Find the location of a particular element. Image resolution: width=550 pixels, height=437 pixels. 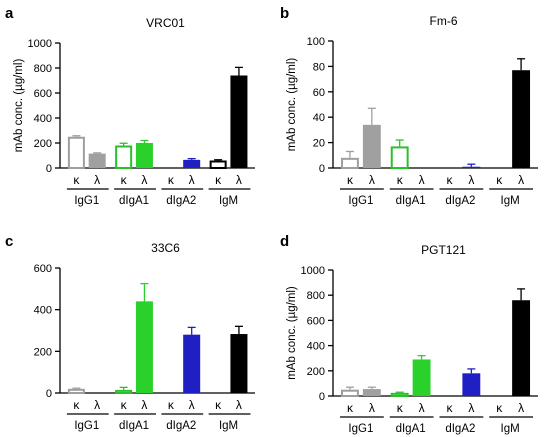

y-tick-label: 20 is located at coordinates (319, 144).